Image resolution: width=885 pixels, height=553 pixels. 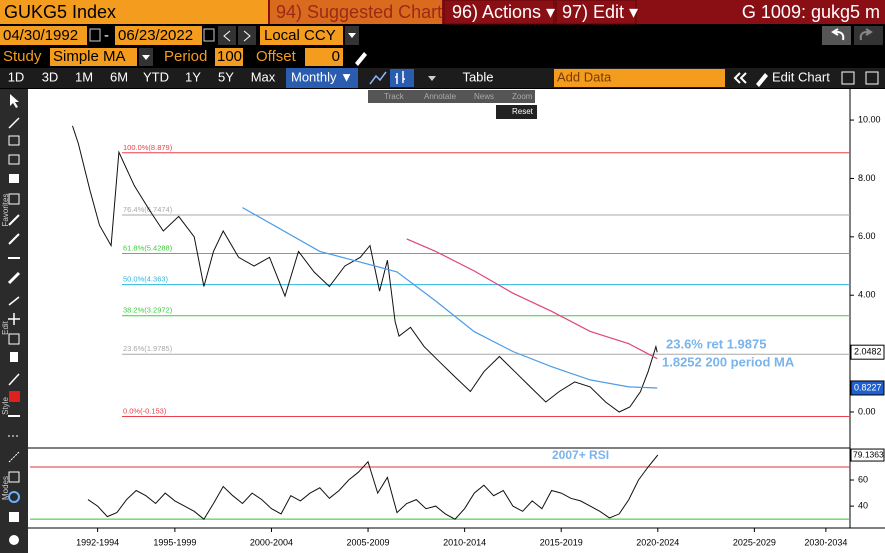 What do you see at coordinates (863, 505) in the screenshot?
I see `y-tick-label: 40` at bounding box center [863, 505].